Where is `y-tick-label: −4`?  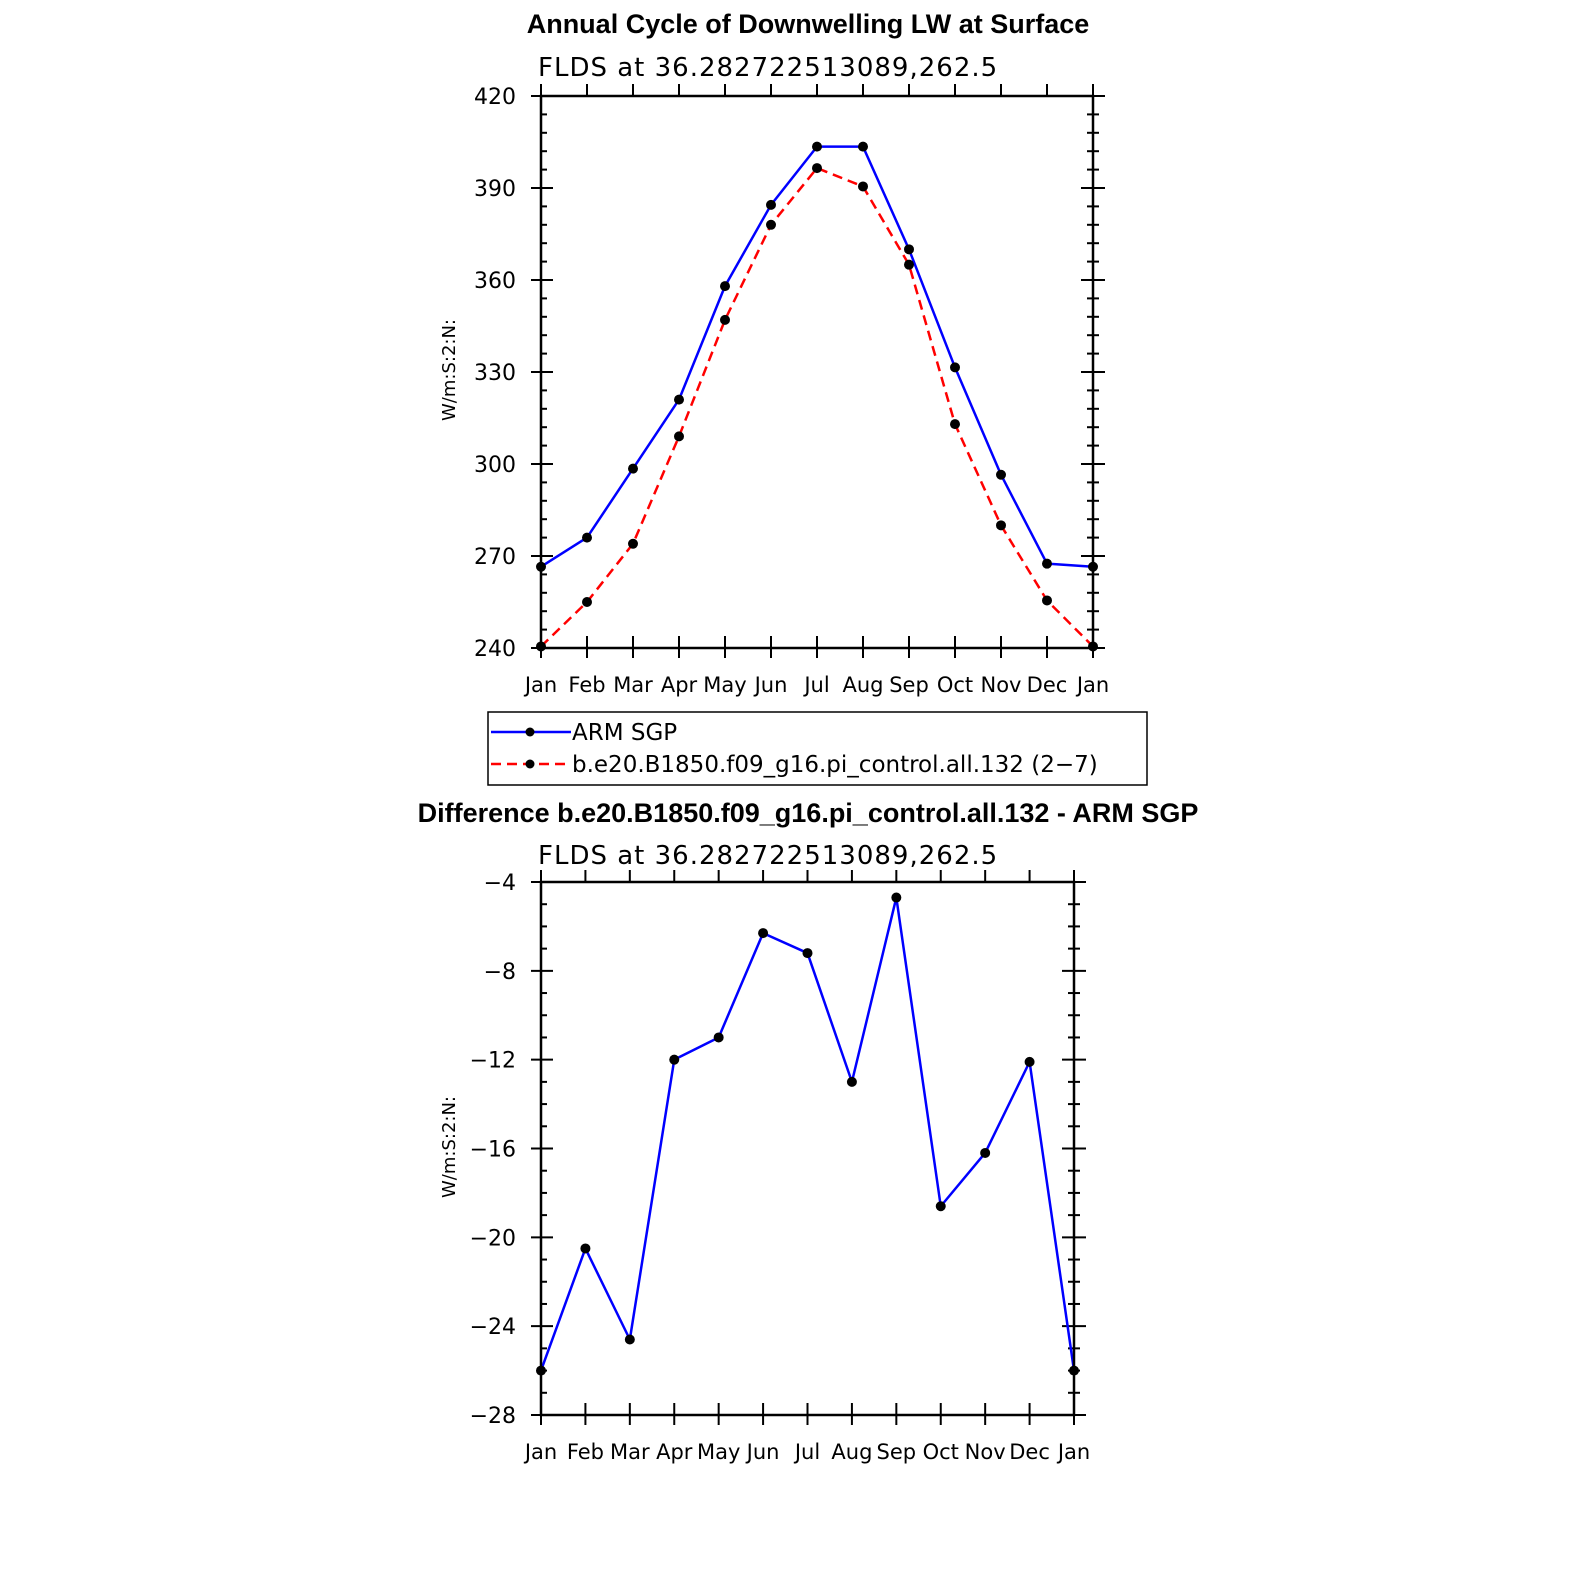 y-tick-label: −4 is located at coordinates (500, 883).